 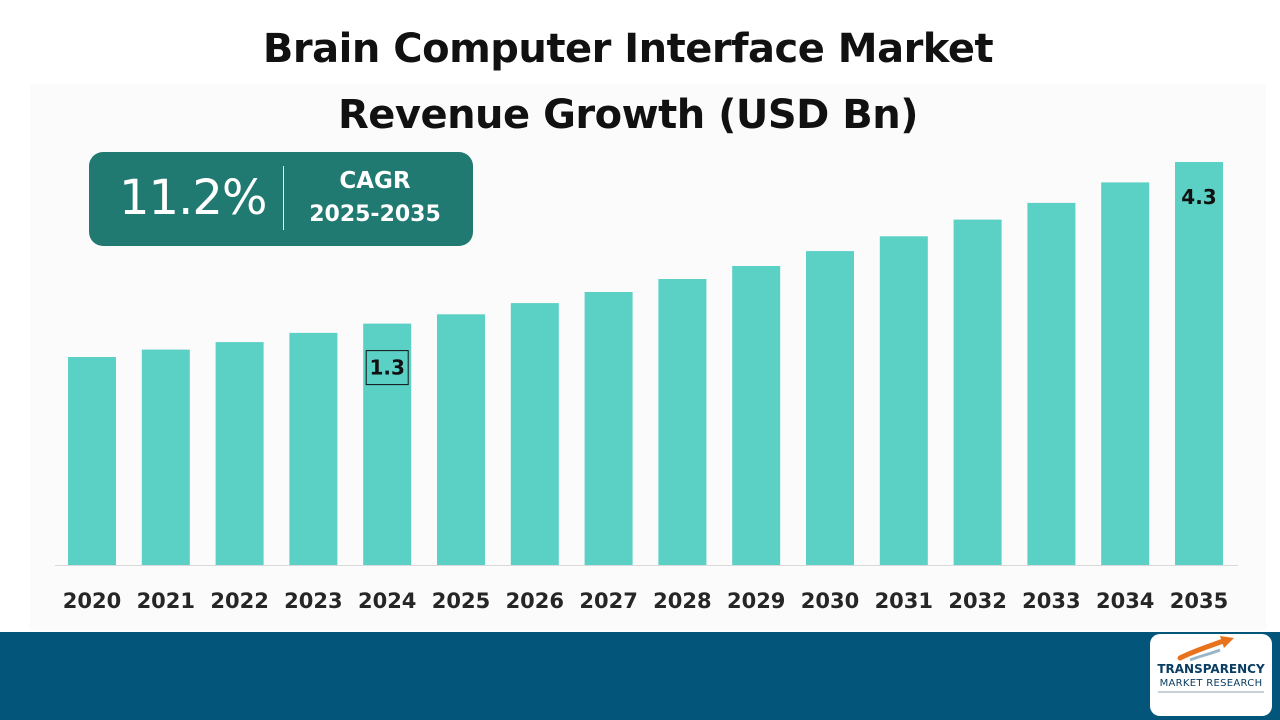 What do you see at coordinates (756, 601) in the screenshot?
I see `x-tick-label-2029: 2029` at bounding box center [756, 601].